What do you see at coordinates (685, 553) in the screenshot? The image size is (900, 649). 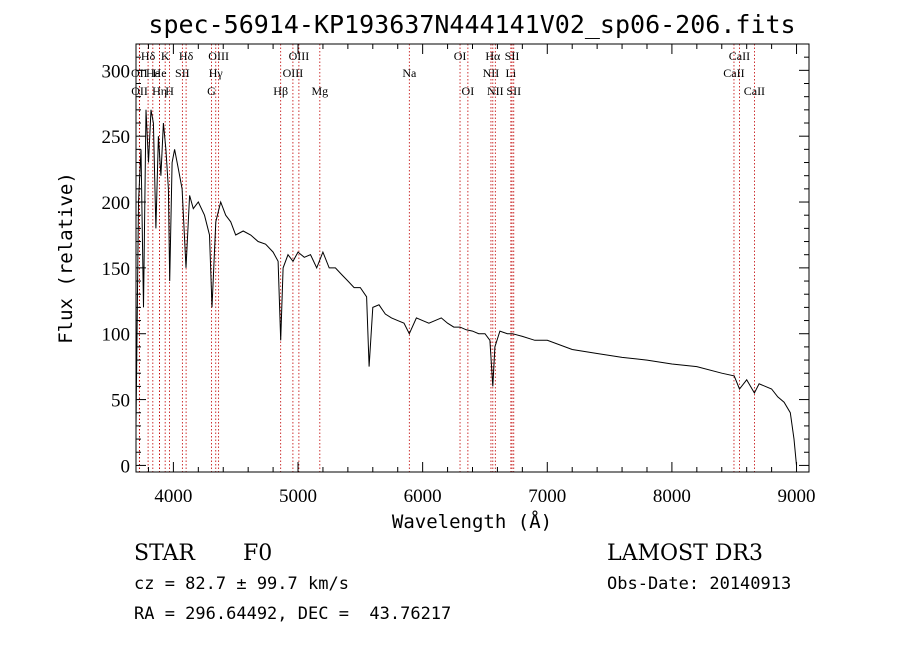 I see `survey-name: LAMOST DR3` at bounding box center [685, 553].